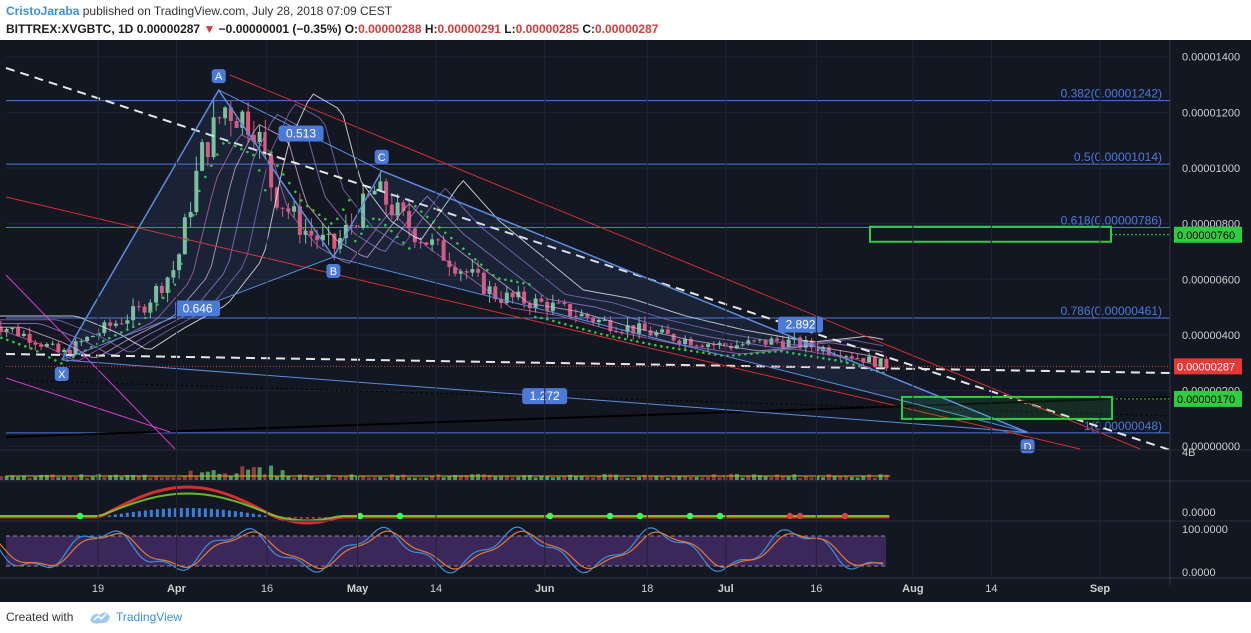  What do you see at coordinates (1211, 447) in the screenshot?
I see `price-axis-label: 0.00000000` at bounding box center [1211, 447].